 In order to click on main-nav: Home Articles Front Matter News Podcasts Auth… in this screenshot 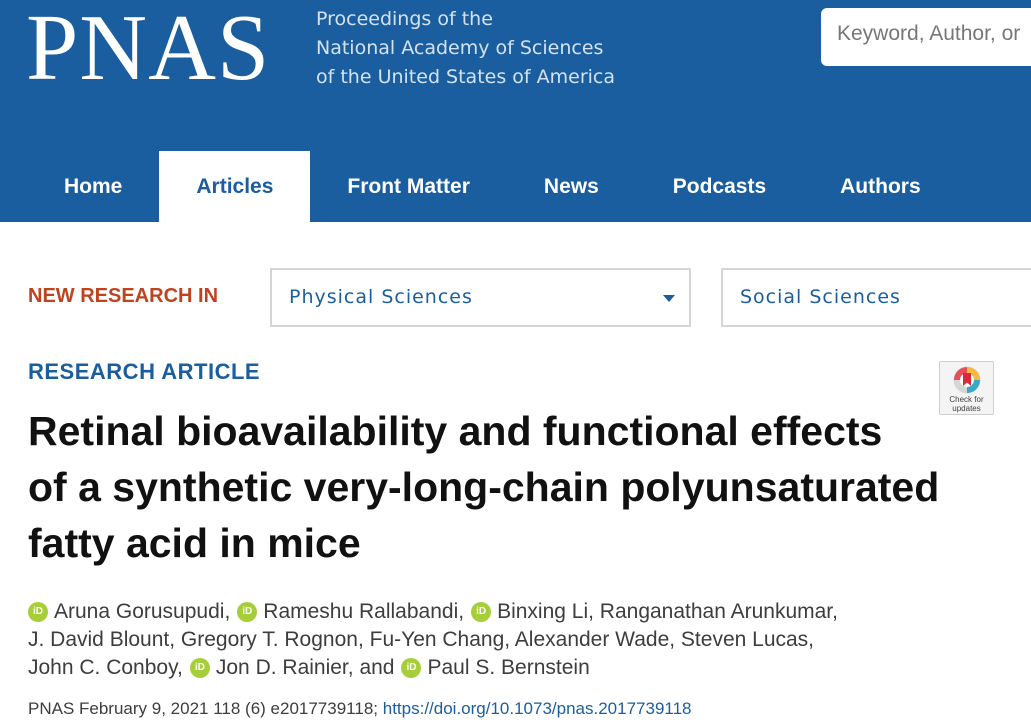, I will do `click(492, 186)`.